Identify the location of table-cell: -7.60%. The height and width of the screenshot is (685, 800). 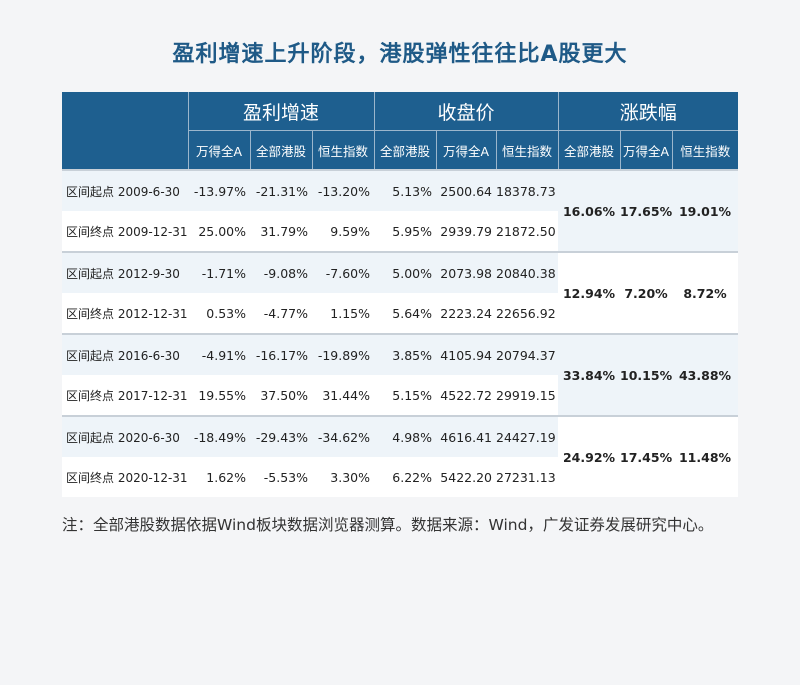
(343, 272).